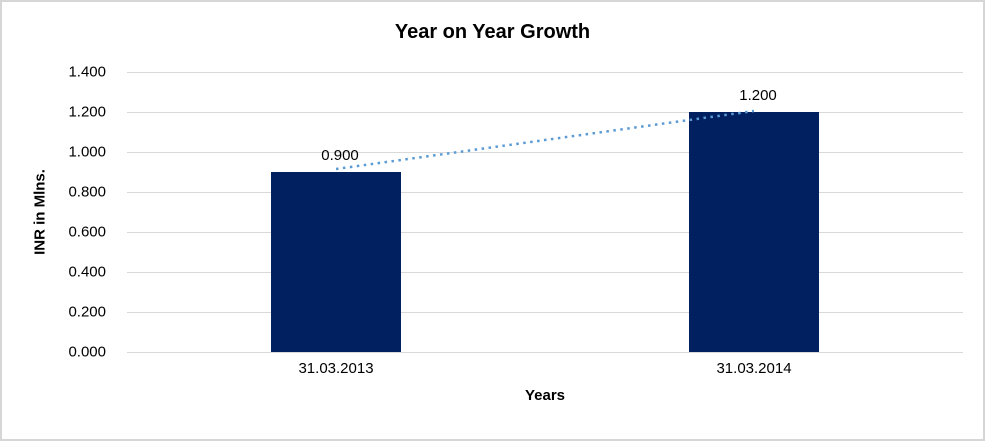 The image size is (985, 441). What do you see at coordinates (545, 140) in the screenshot?
I see `trendline` at bounding box center [545, 140].